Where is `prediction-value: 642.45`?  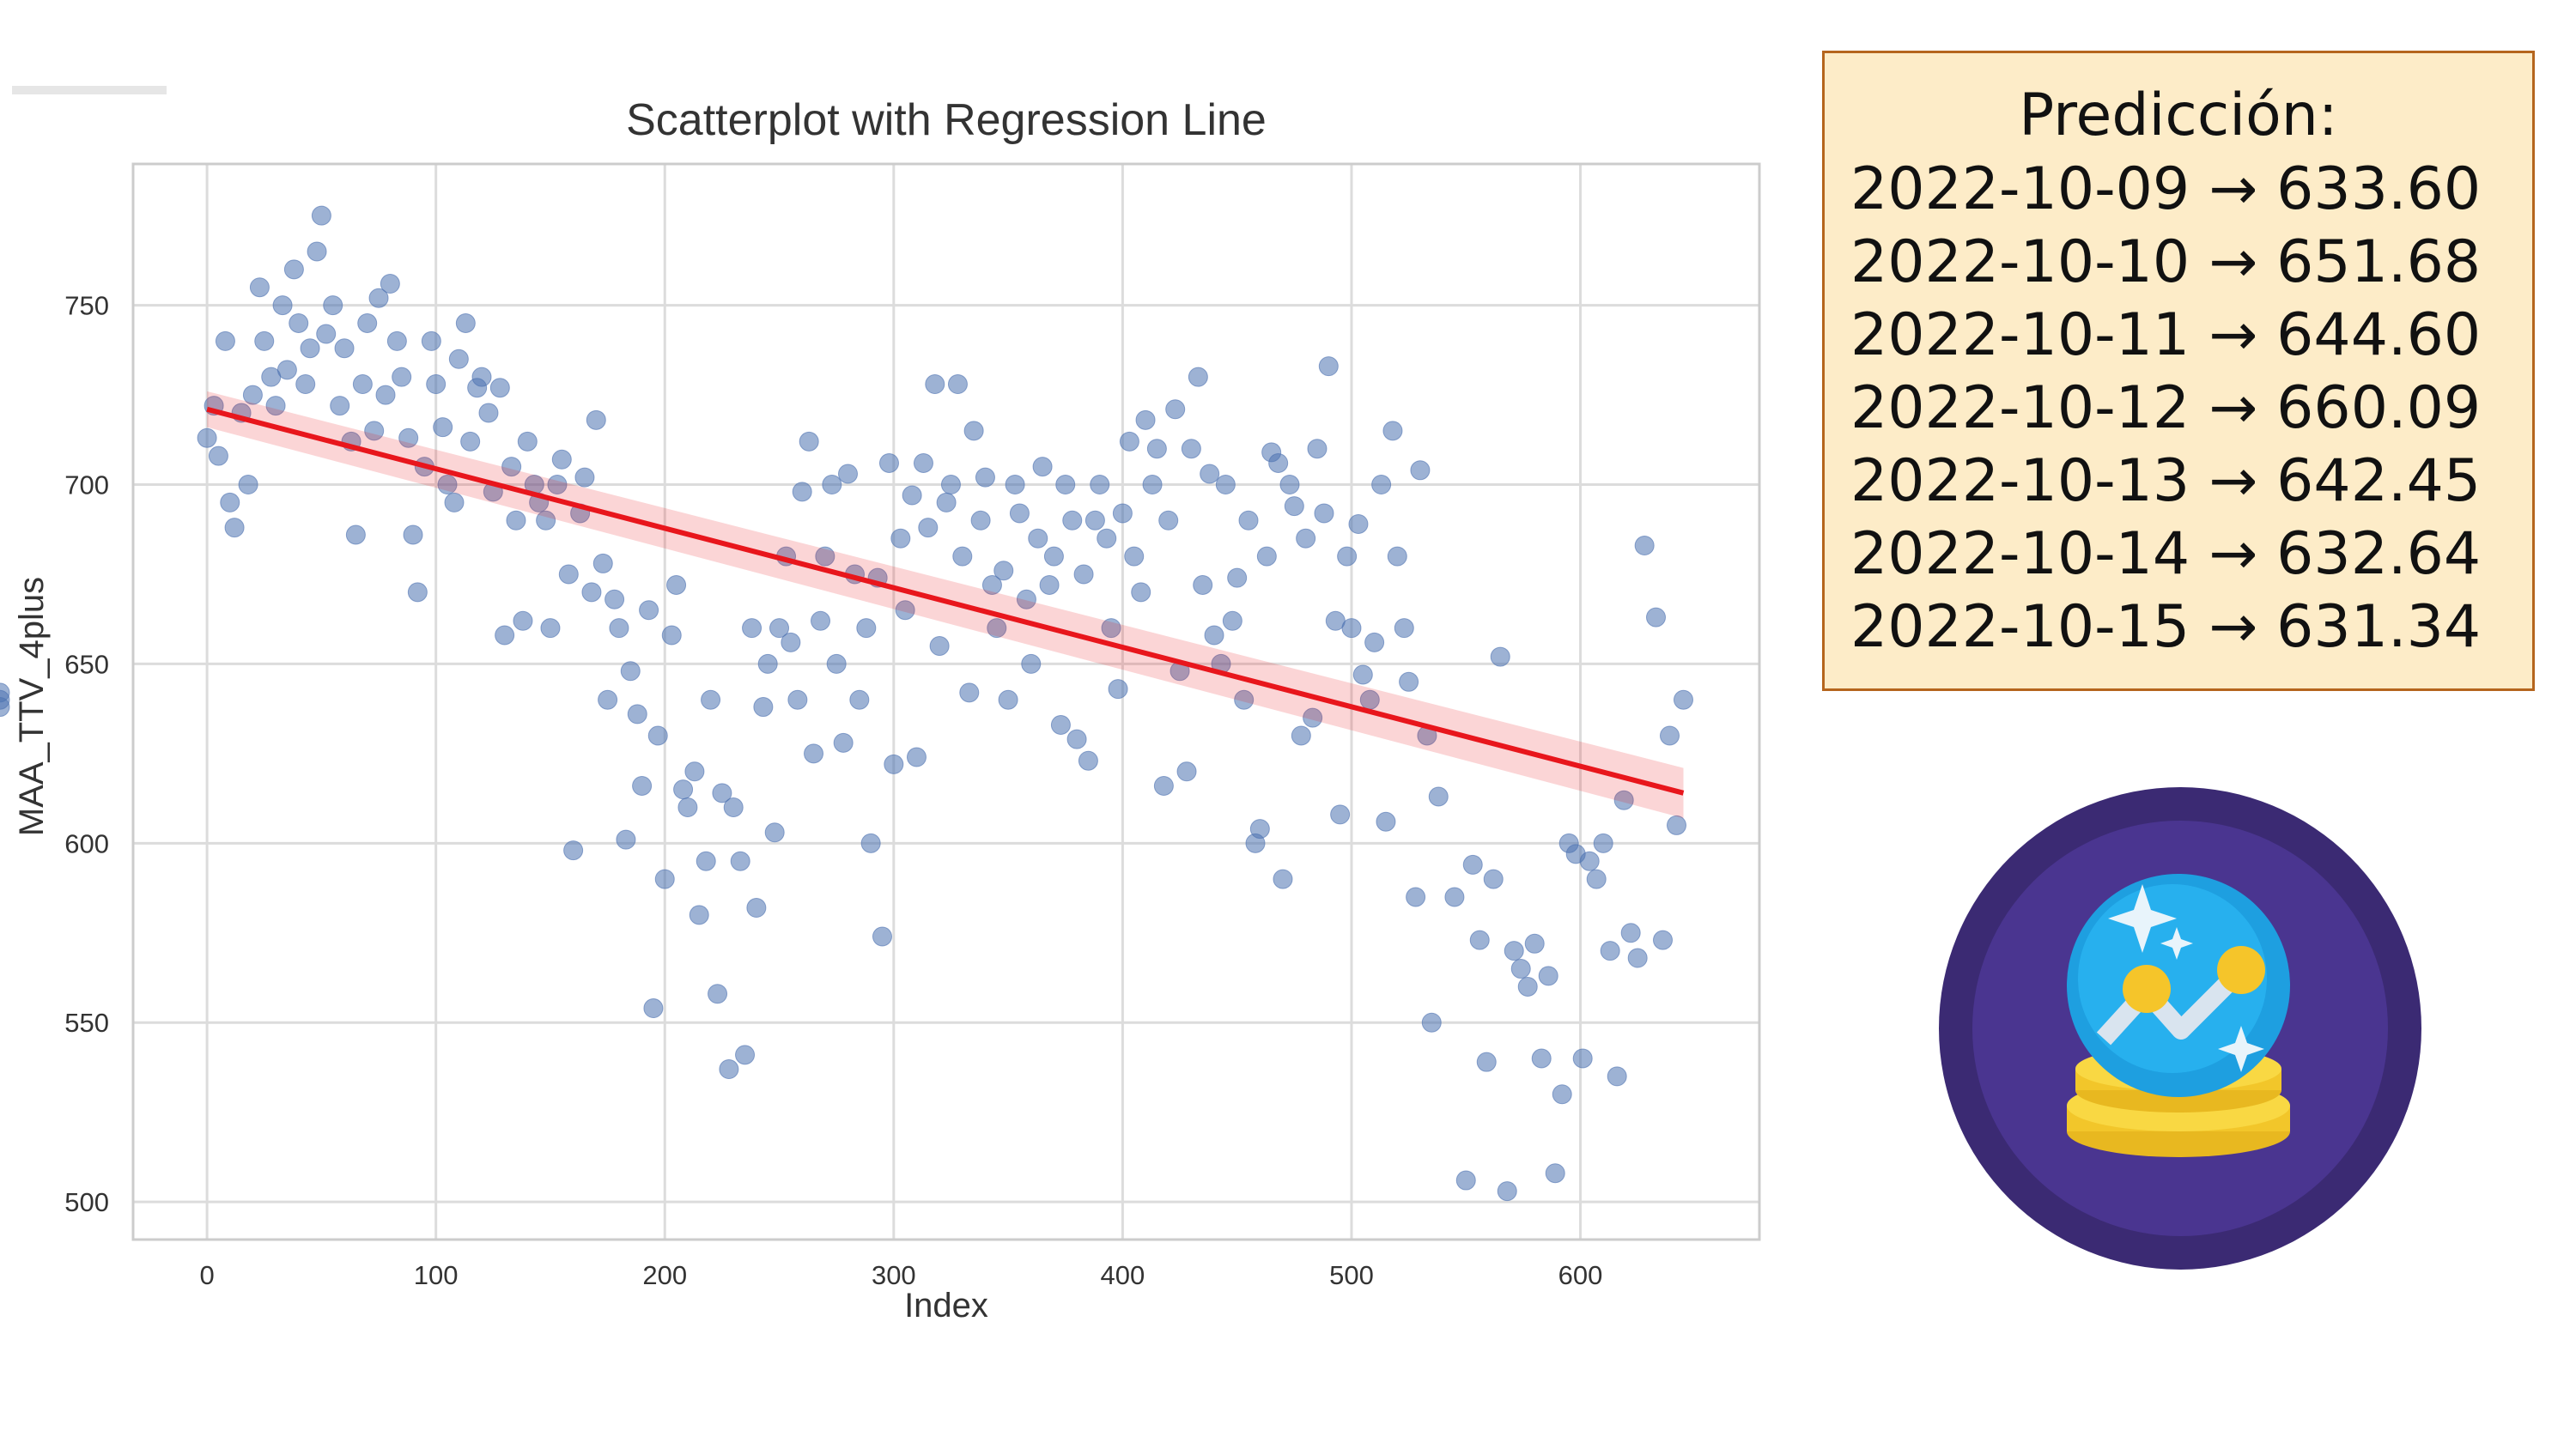 prediction-value: 642.45 is located at coordinates (2379, 481).